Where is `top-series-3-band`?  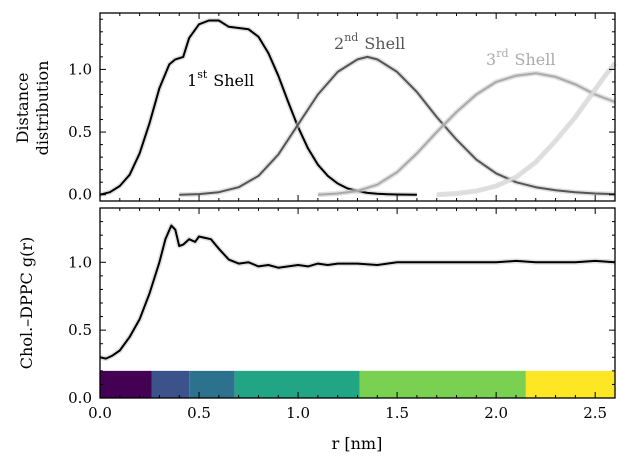
top-series-3-band is located at coordinates (466, 134).